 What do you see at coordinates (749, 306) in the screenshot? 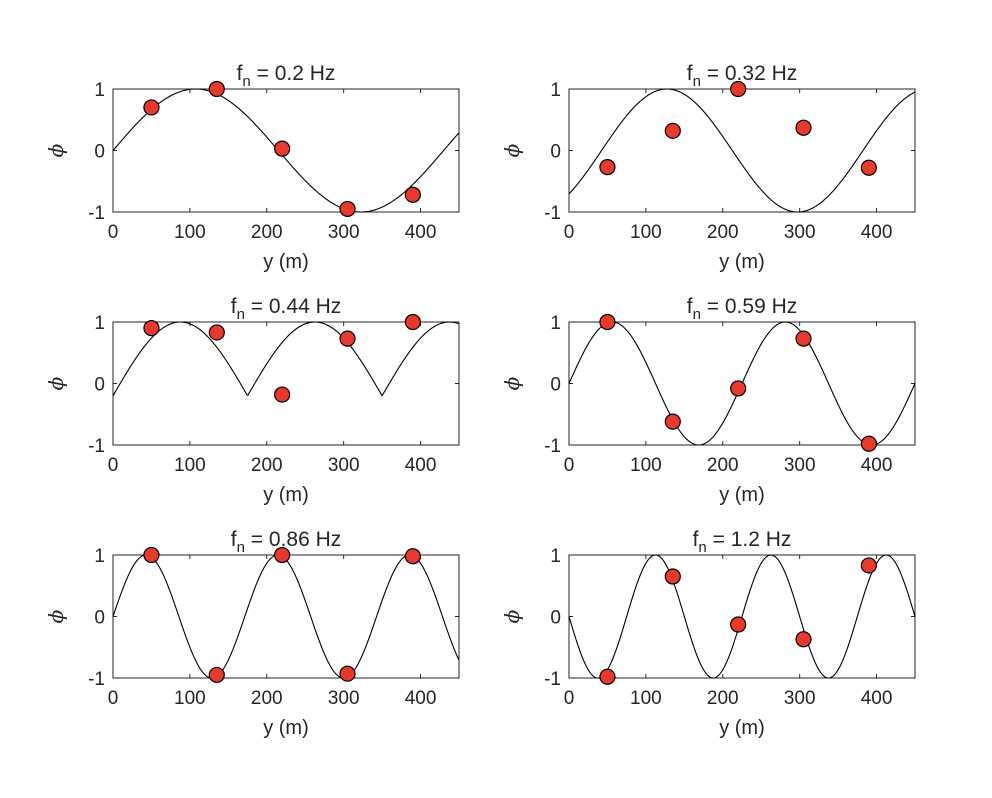
I see `title-value: = 0.59 Hz` at bounding box center [749, 306].